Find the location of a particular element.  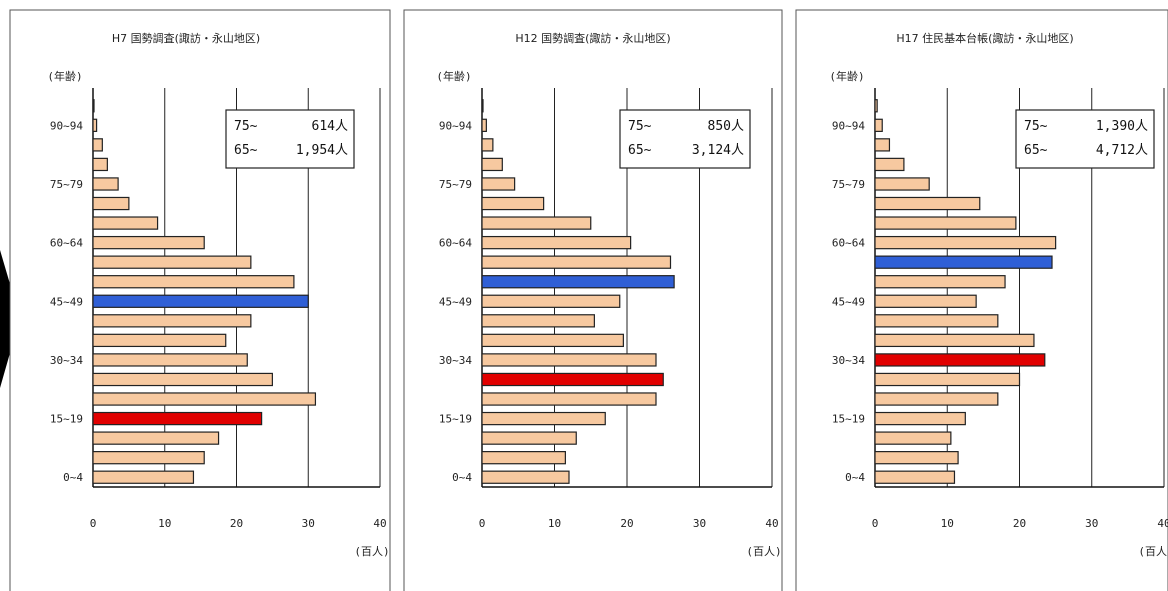

legend-value: 1,954人 is located at coordinates (322, 150).